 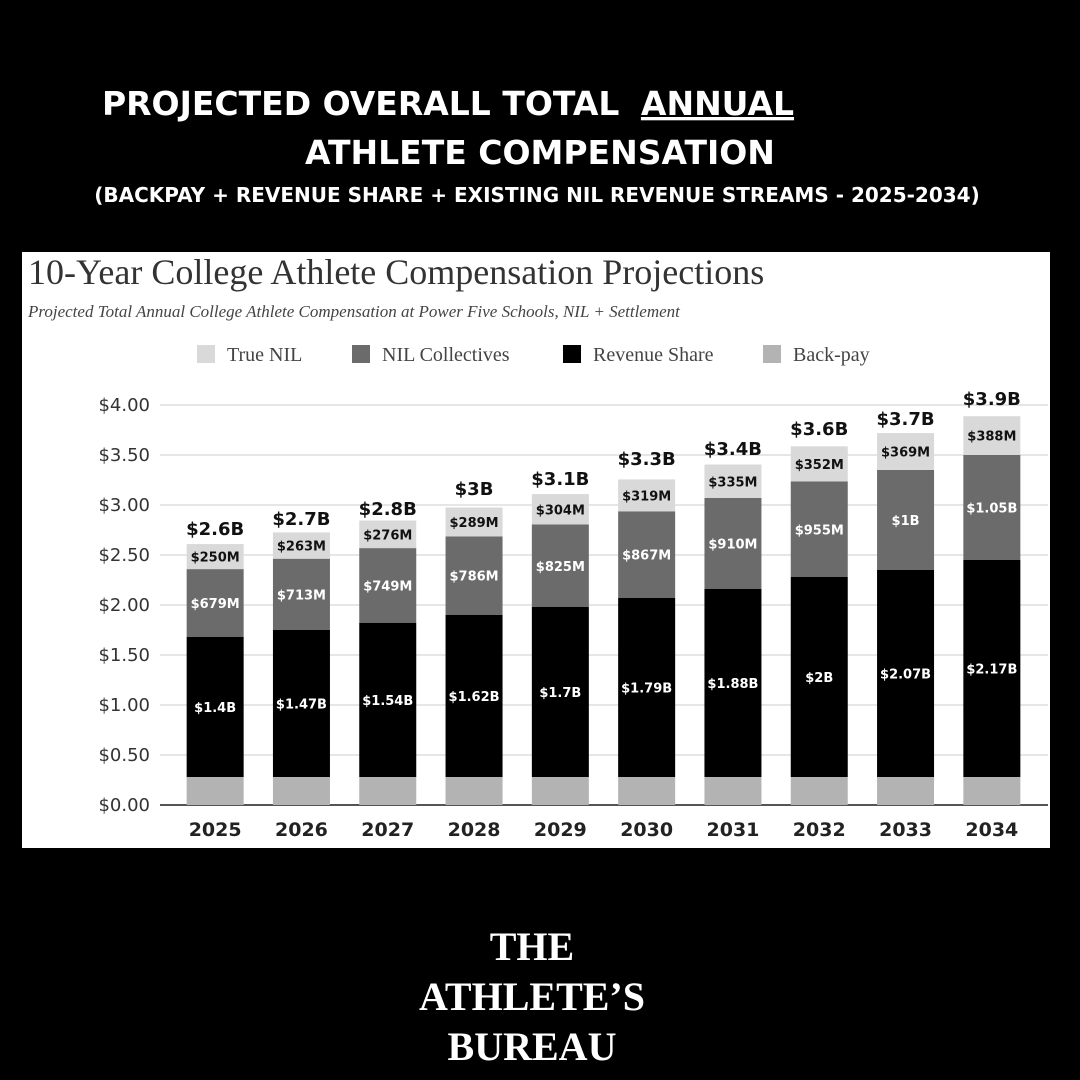 What do you see at coordinates (532, 946) in the screenshot?
I see `logo-line: THE` at bounding box center [532, 946].